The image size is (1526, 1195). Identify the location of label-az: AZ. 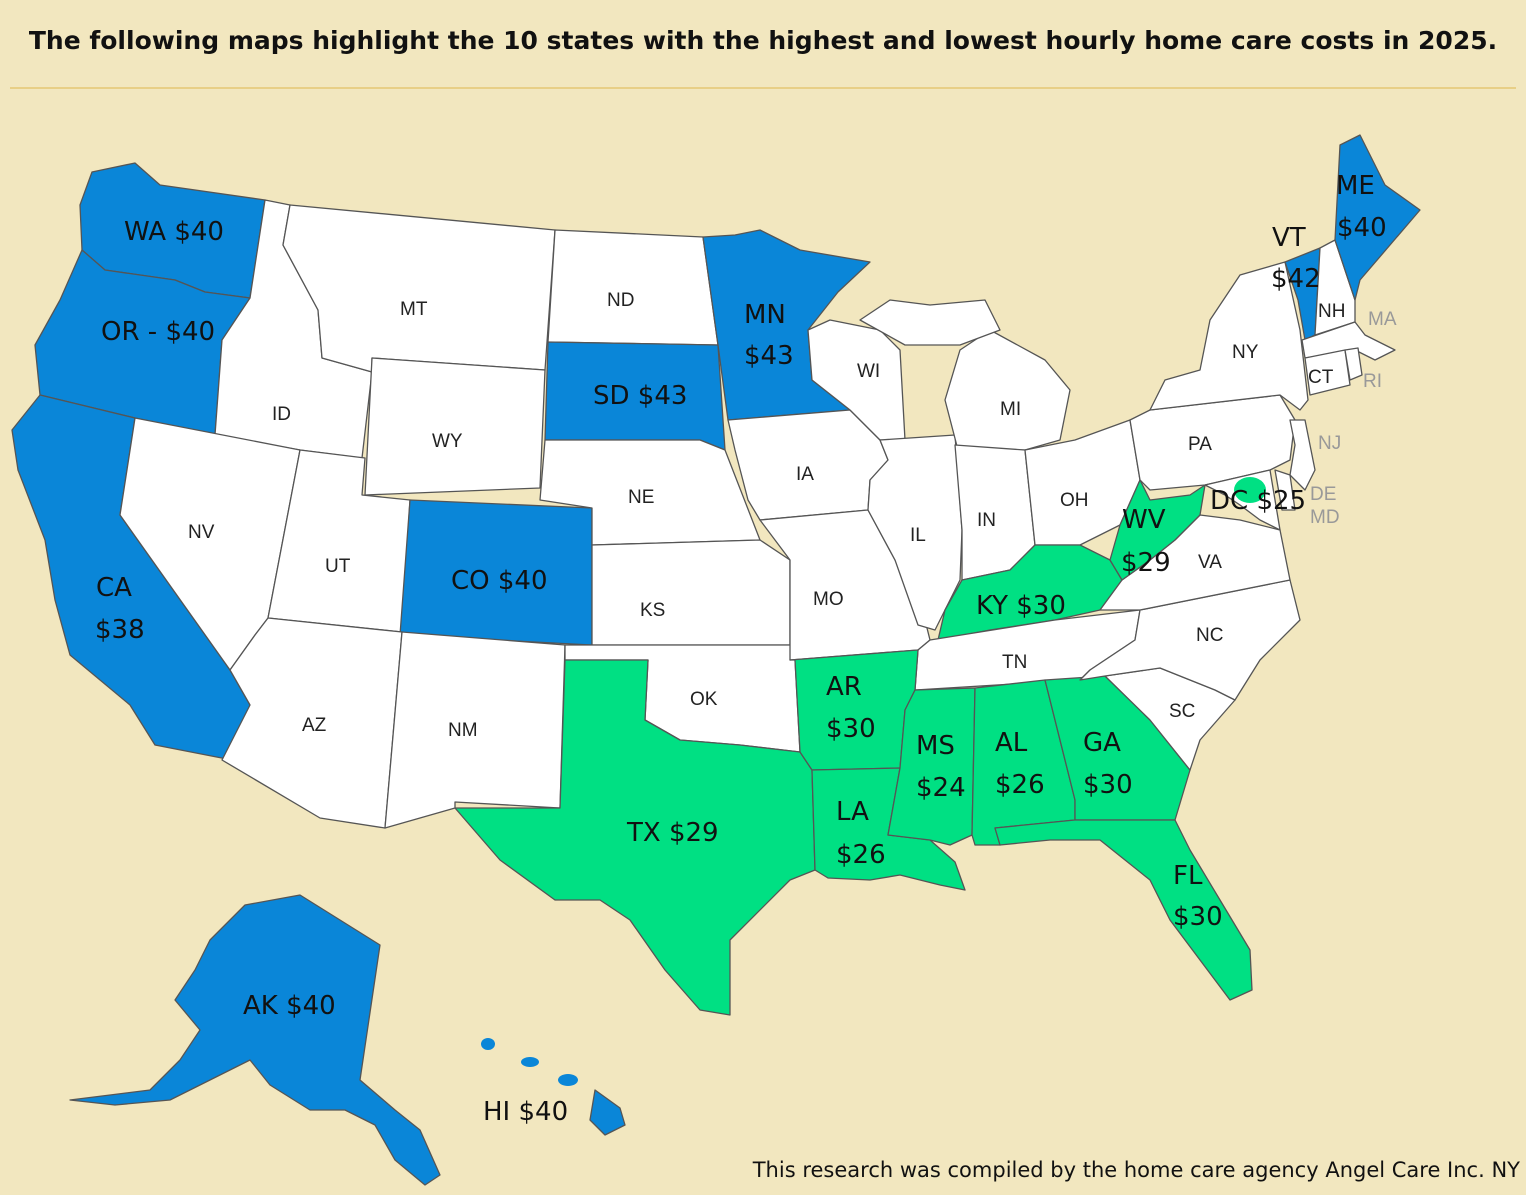
(314, 725).